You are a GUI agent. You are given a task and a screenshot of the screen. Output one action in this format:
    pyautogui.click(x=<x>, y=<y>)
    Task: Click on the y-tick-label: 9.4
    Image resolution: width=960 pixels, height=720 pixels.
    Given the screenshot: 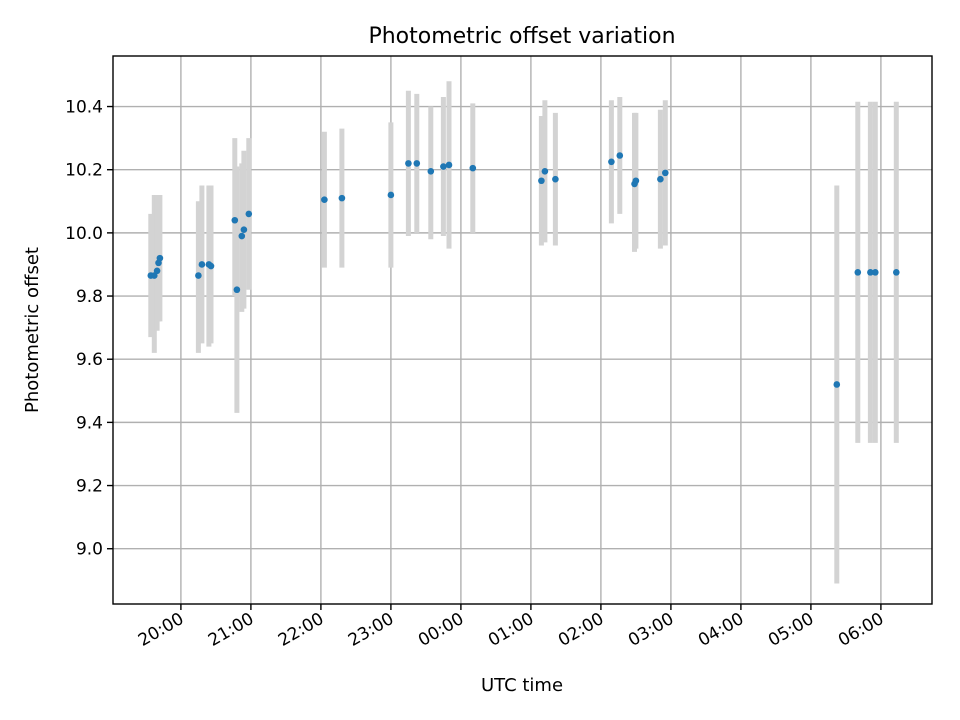 What is the action you would take?
    pyautogui.click(x=89, y=423)
    